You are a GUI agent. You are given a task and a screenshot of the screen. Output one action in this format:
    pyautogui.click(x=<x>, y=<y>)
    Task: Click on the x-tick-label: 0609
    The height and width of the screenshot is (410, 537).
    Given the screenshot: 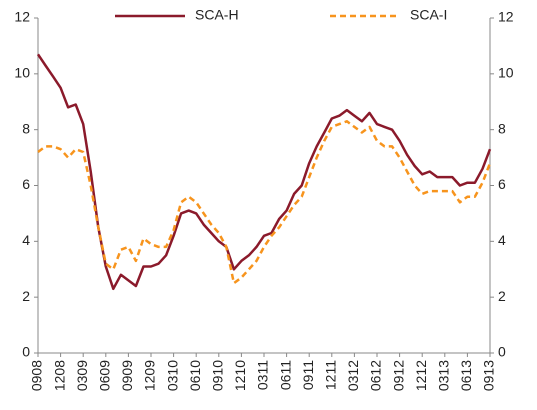 What is the action you would take?
    pyautogui.click(x=105, y=375)
    